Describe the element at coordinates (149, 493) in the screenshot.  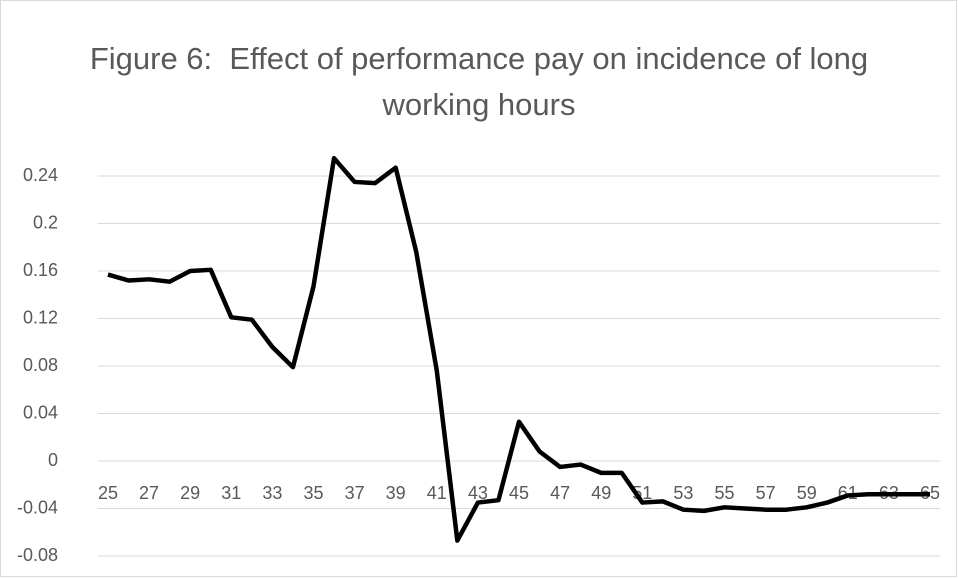
I see `x-tick-label: 27` at that location.